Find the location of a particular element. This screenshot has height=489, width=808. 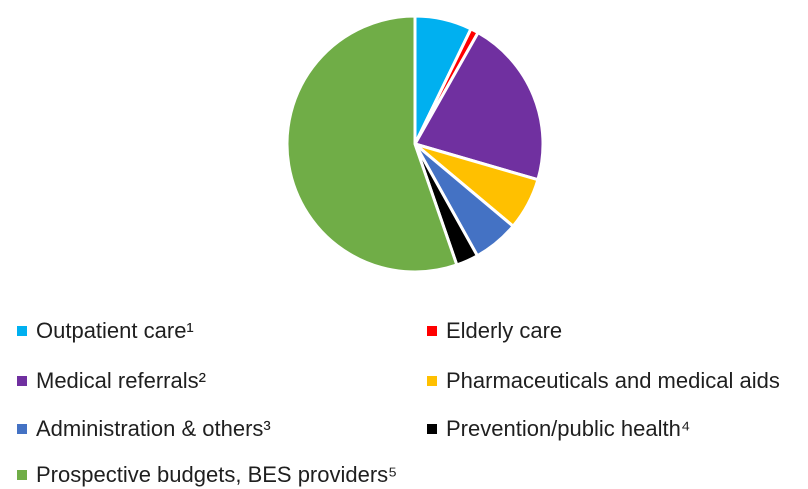

legend-label-pharmaceuticals: Pharmaceuticals and medical aids is located at coordinates (613, 380).